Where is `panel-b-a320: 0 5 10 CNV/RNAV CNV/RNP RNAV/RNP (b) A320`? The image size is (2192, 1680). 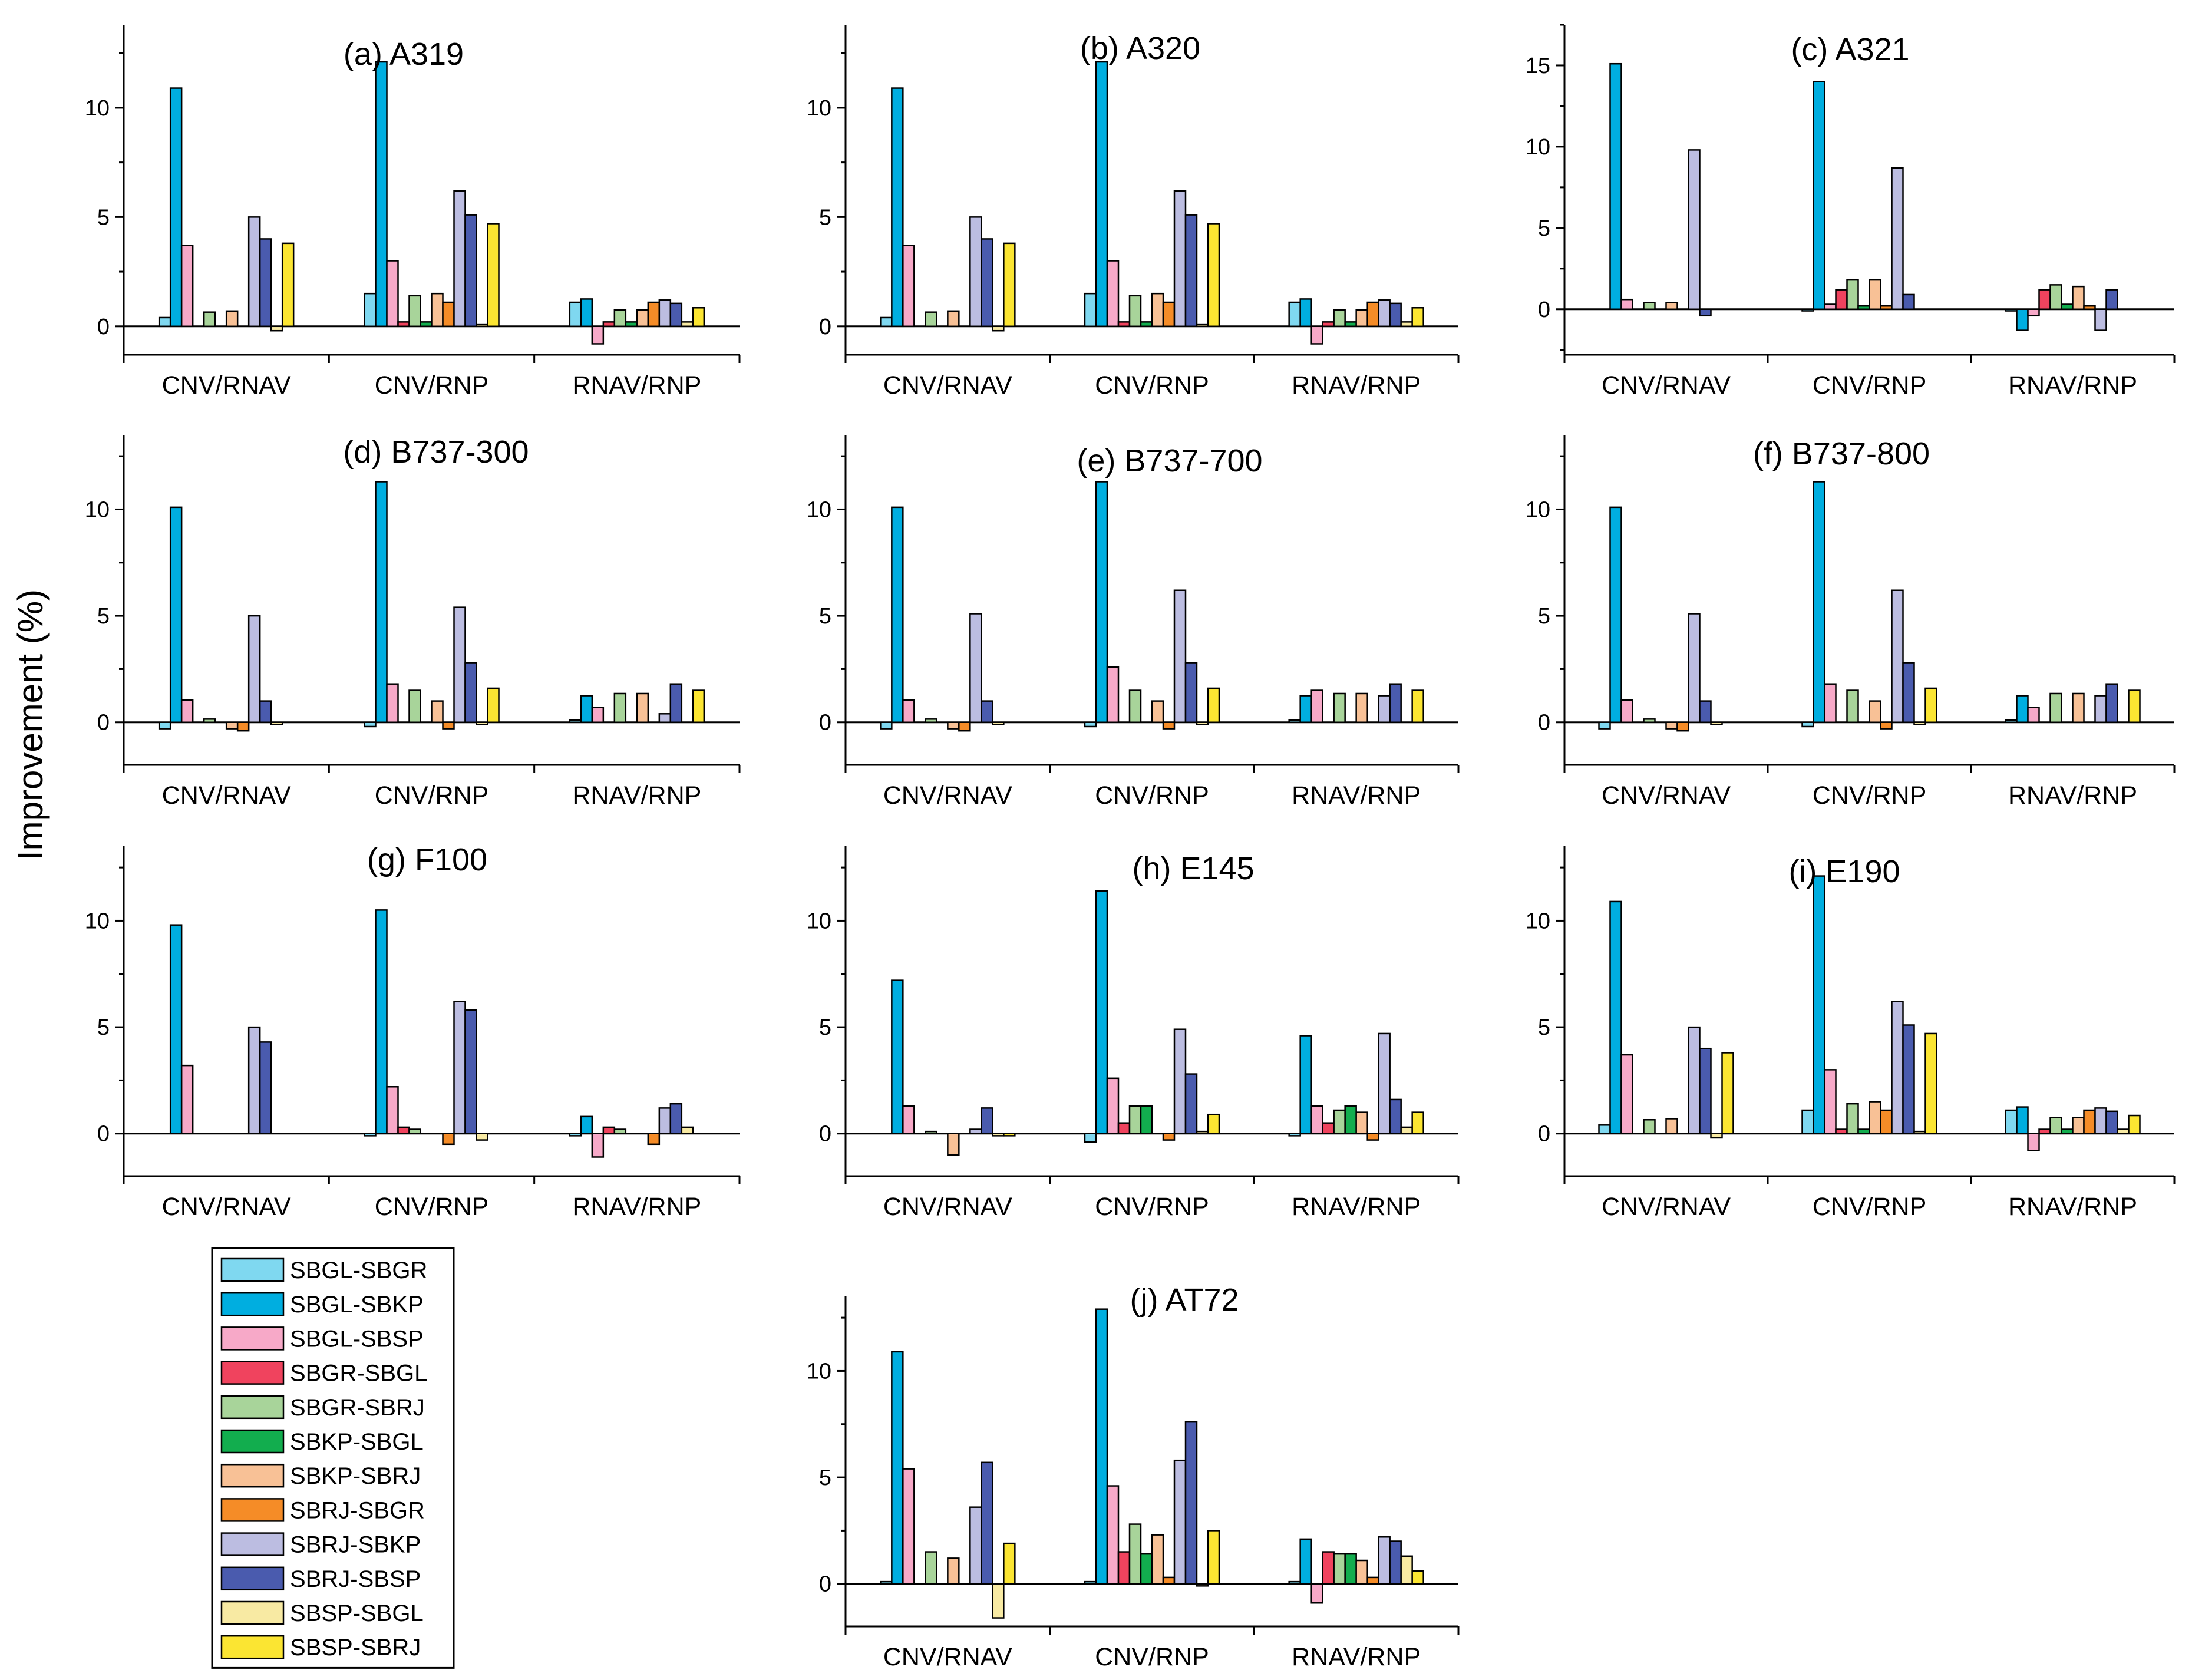
panel-b-a320: 0 5 10 CNV/RNAV CNV/RNP RNAV/RNP (b) A320 is located at coordinates (1133, 212).